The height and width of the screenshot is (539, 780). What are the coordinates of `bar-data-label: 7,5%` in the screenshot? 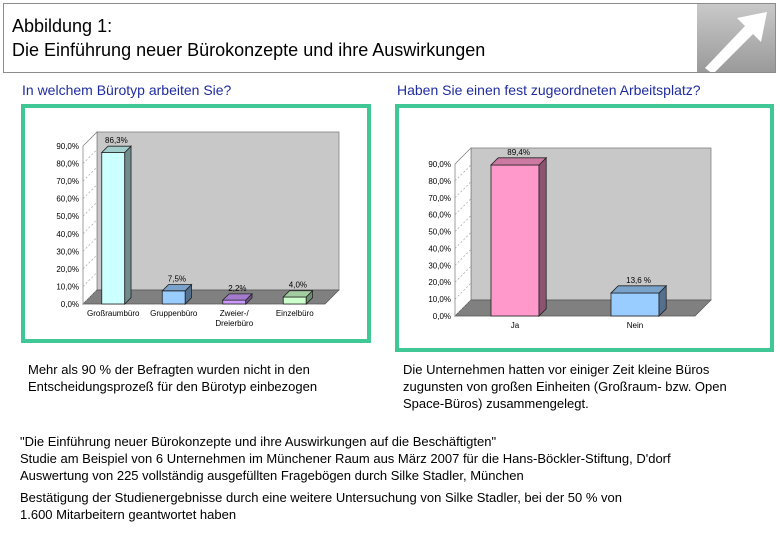 It's located at (177, 279).